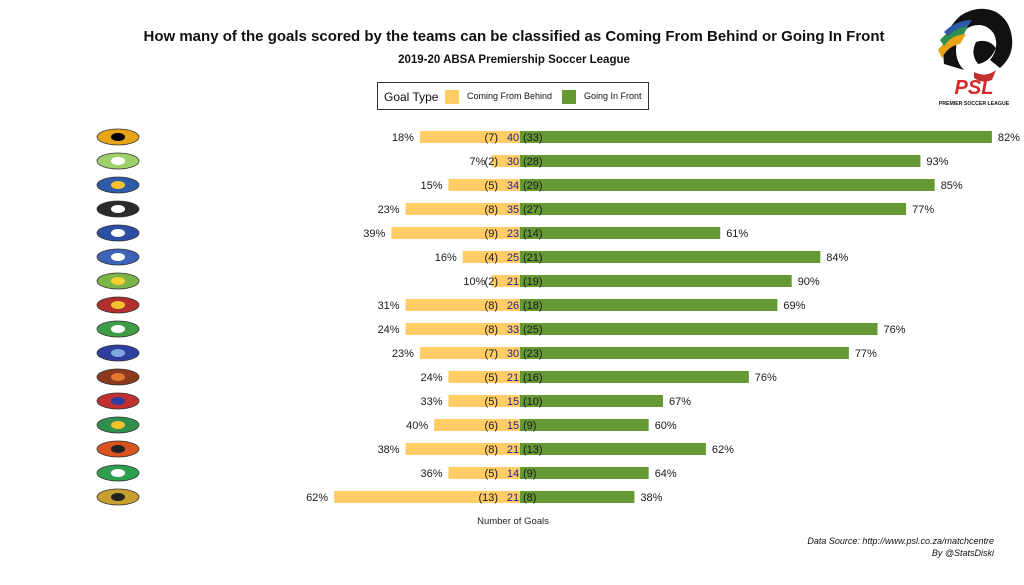  Describe the element at coordinates (613, 96) in the screenshot. I see `legend-label-going-in-front: Going In Front` at that location.